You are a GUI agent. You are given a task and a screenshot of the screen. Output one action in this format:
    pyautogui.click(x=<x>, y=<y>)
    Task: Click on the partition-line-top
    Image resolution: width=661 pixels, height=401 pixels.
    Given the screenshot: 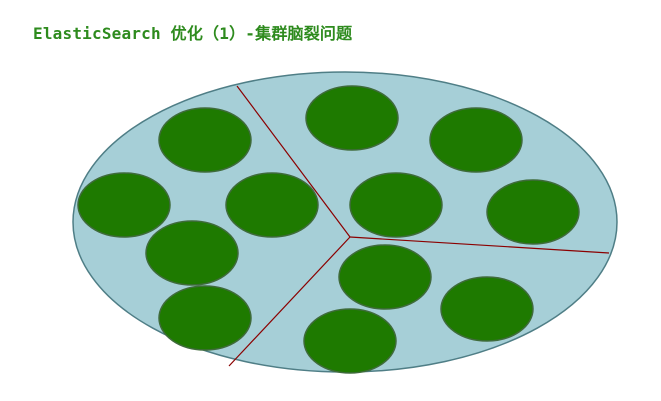 What is the action you would take?
    pyautogui.click(x=293, y=161)
    